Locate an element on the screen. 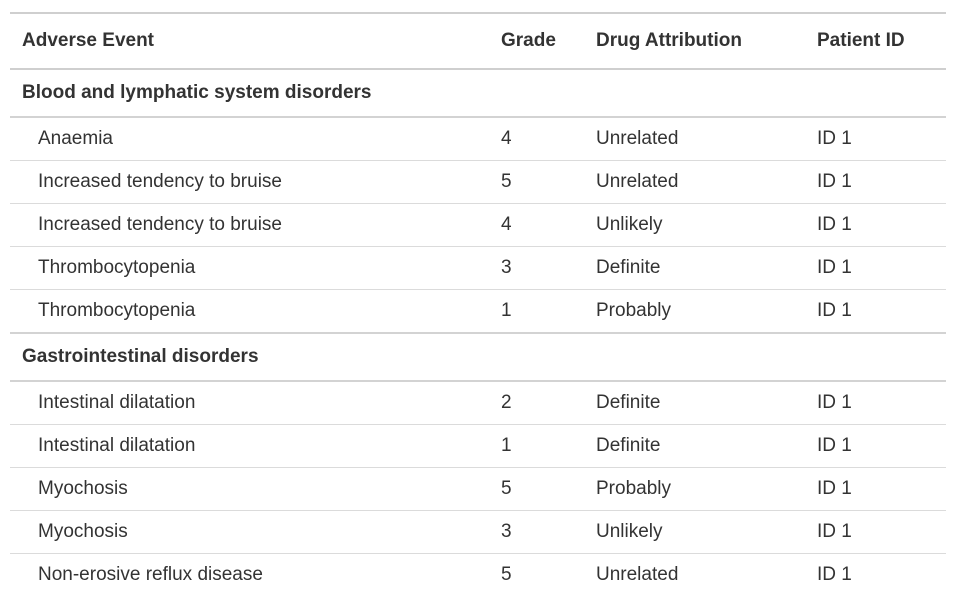 This screenshot has width=956, height=592. column-header-adverse-event: Adverse Event is located at coordinates (254, 41).